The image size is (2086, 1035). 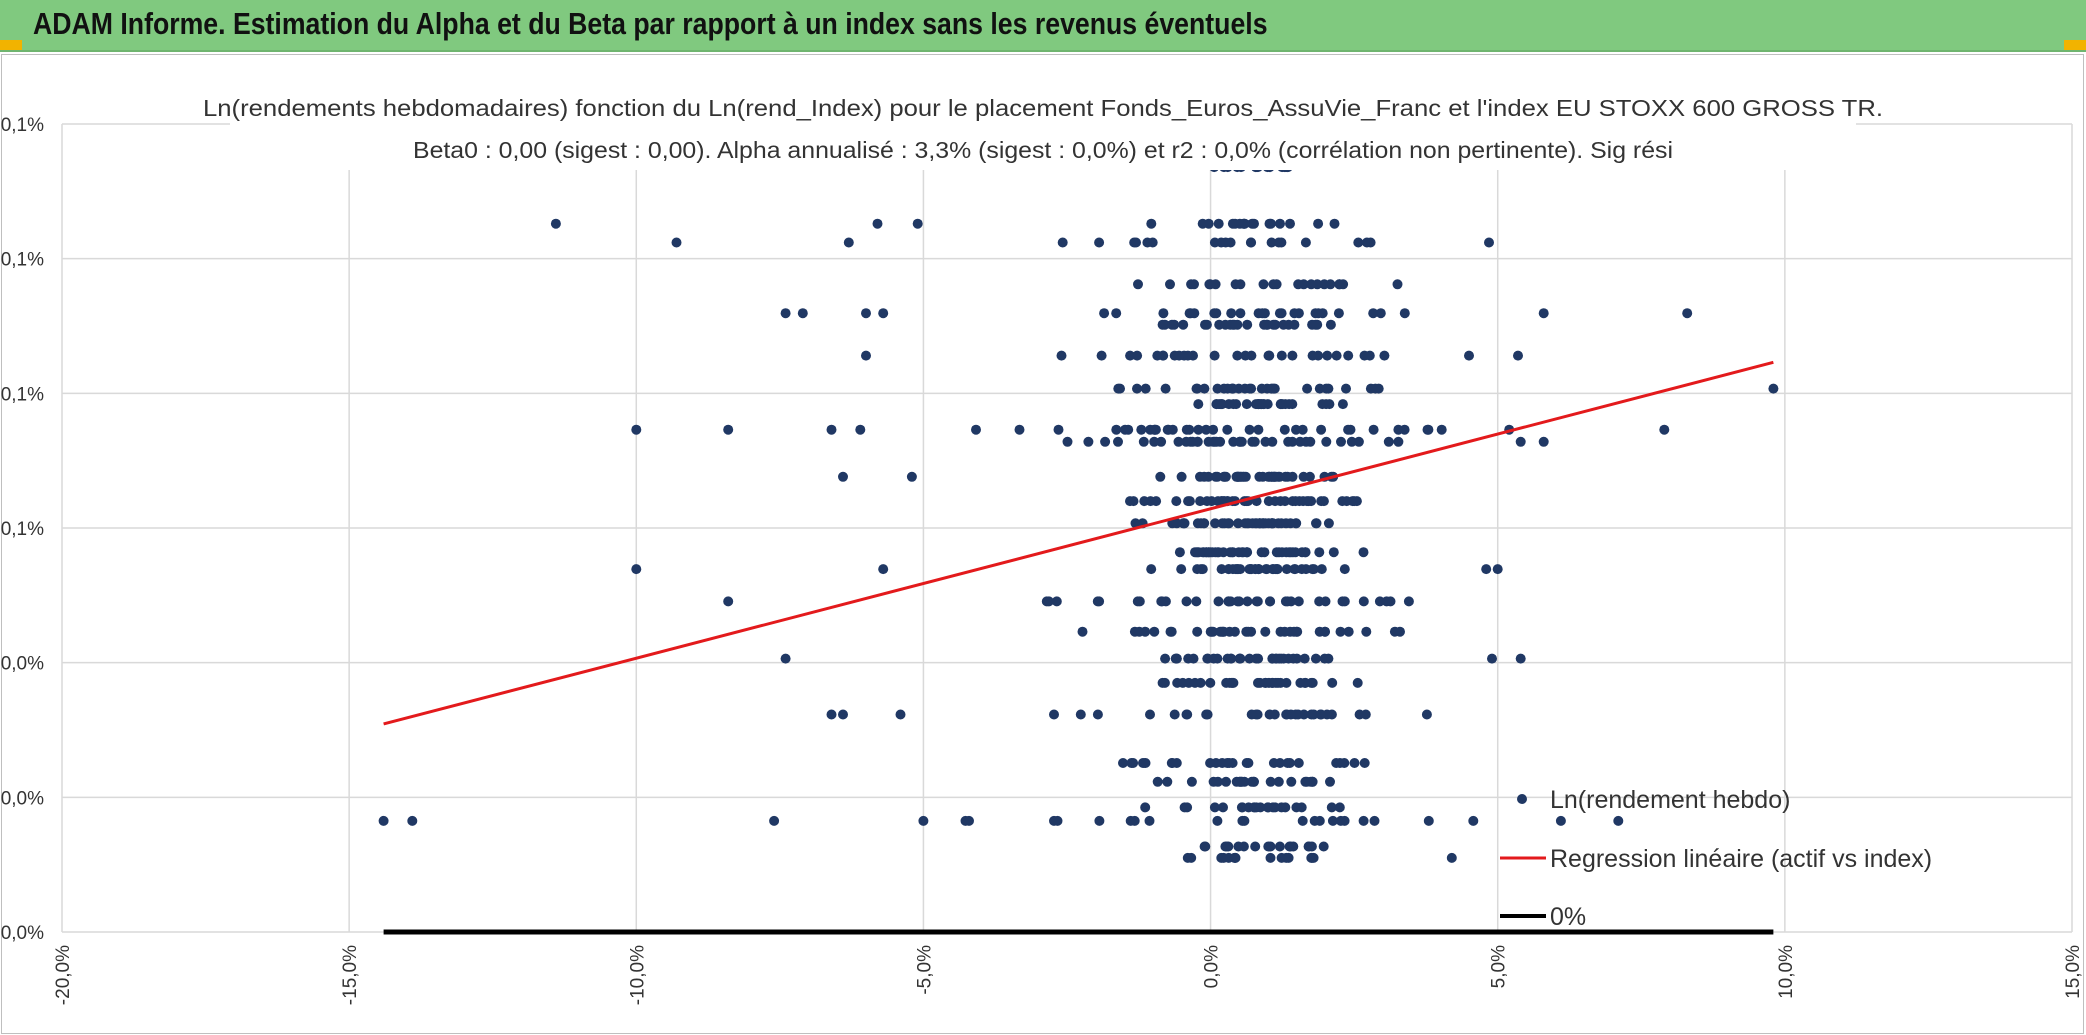 What do you see at coordinates (1670, 800) in the screenshot?
I see `legend-entry-points: Ln(rendement hebdo)` at bounding box center [1670, 800].